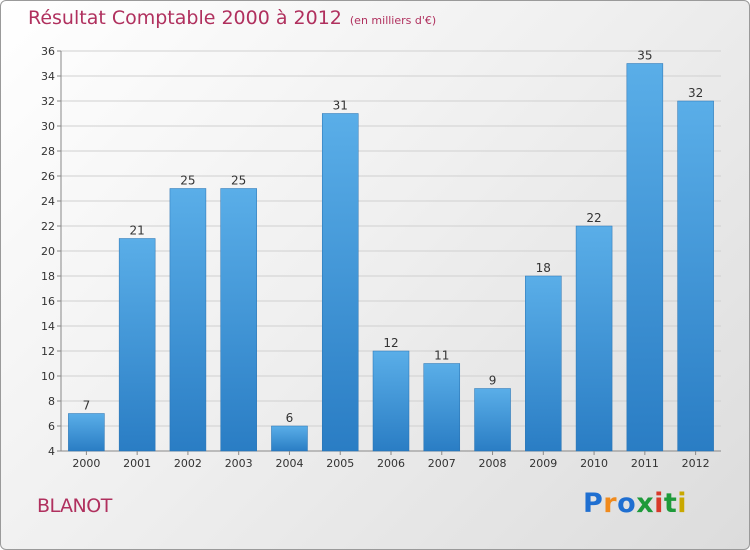 This screenshot has height=550, width=750. I want to click on x-tick-label: 2001, so click(137, 463).